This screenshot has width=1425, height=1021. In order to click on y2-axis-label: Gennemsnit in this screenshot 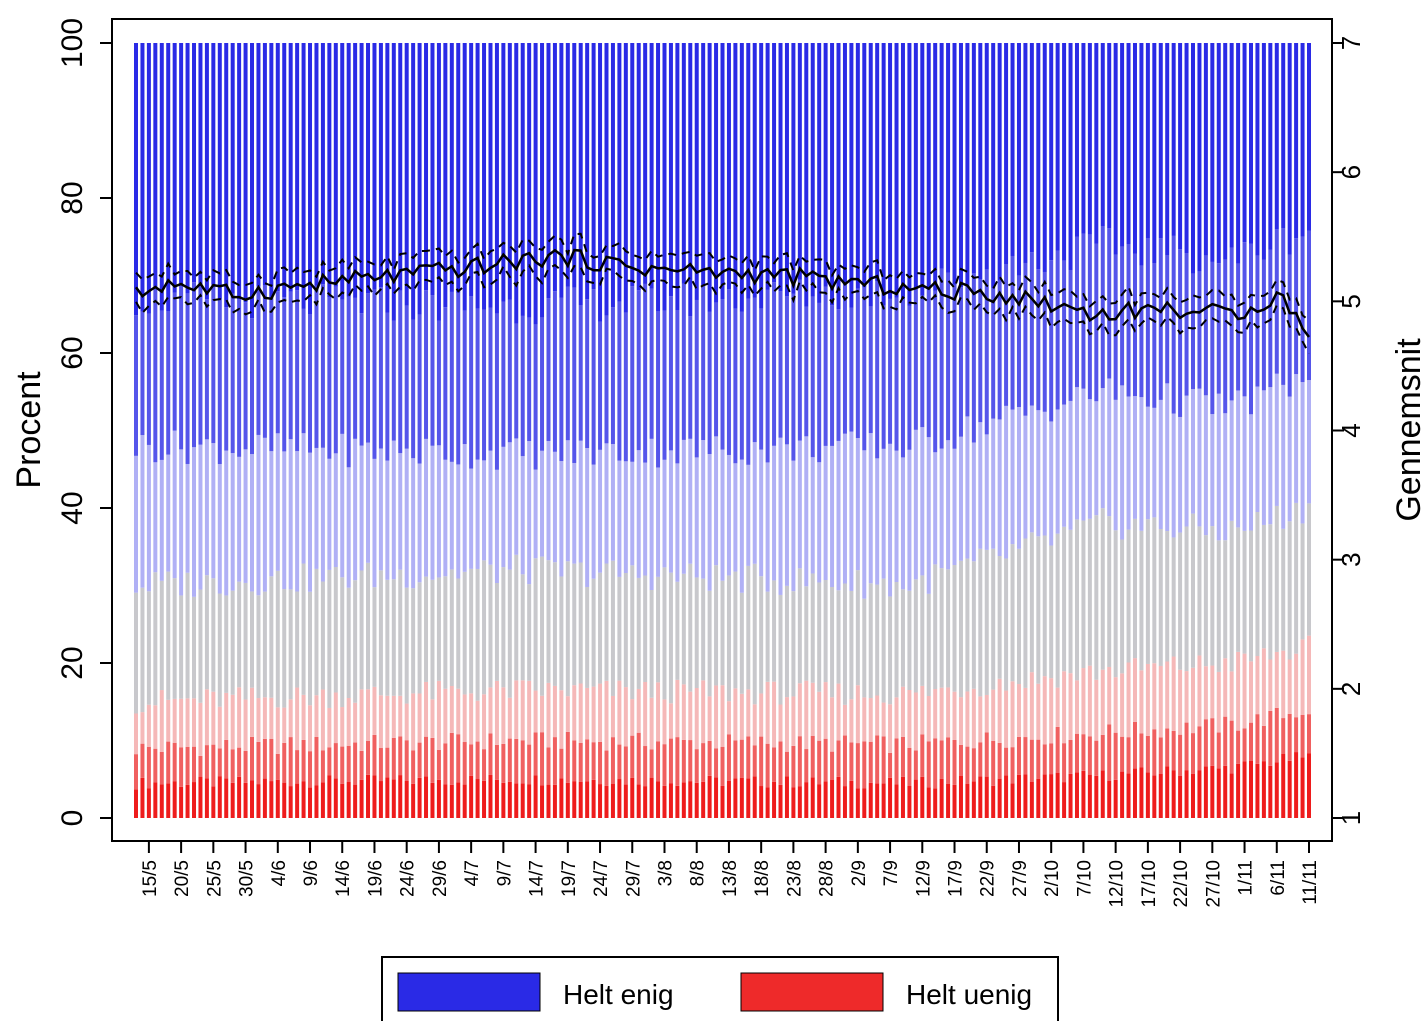, I will do `click(1407, 430)`.